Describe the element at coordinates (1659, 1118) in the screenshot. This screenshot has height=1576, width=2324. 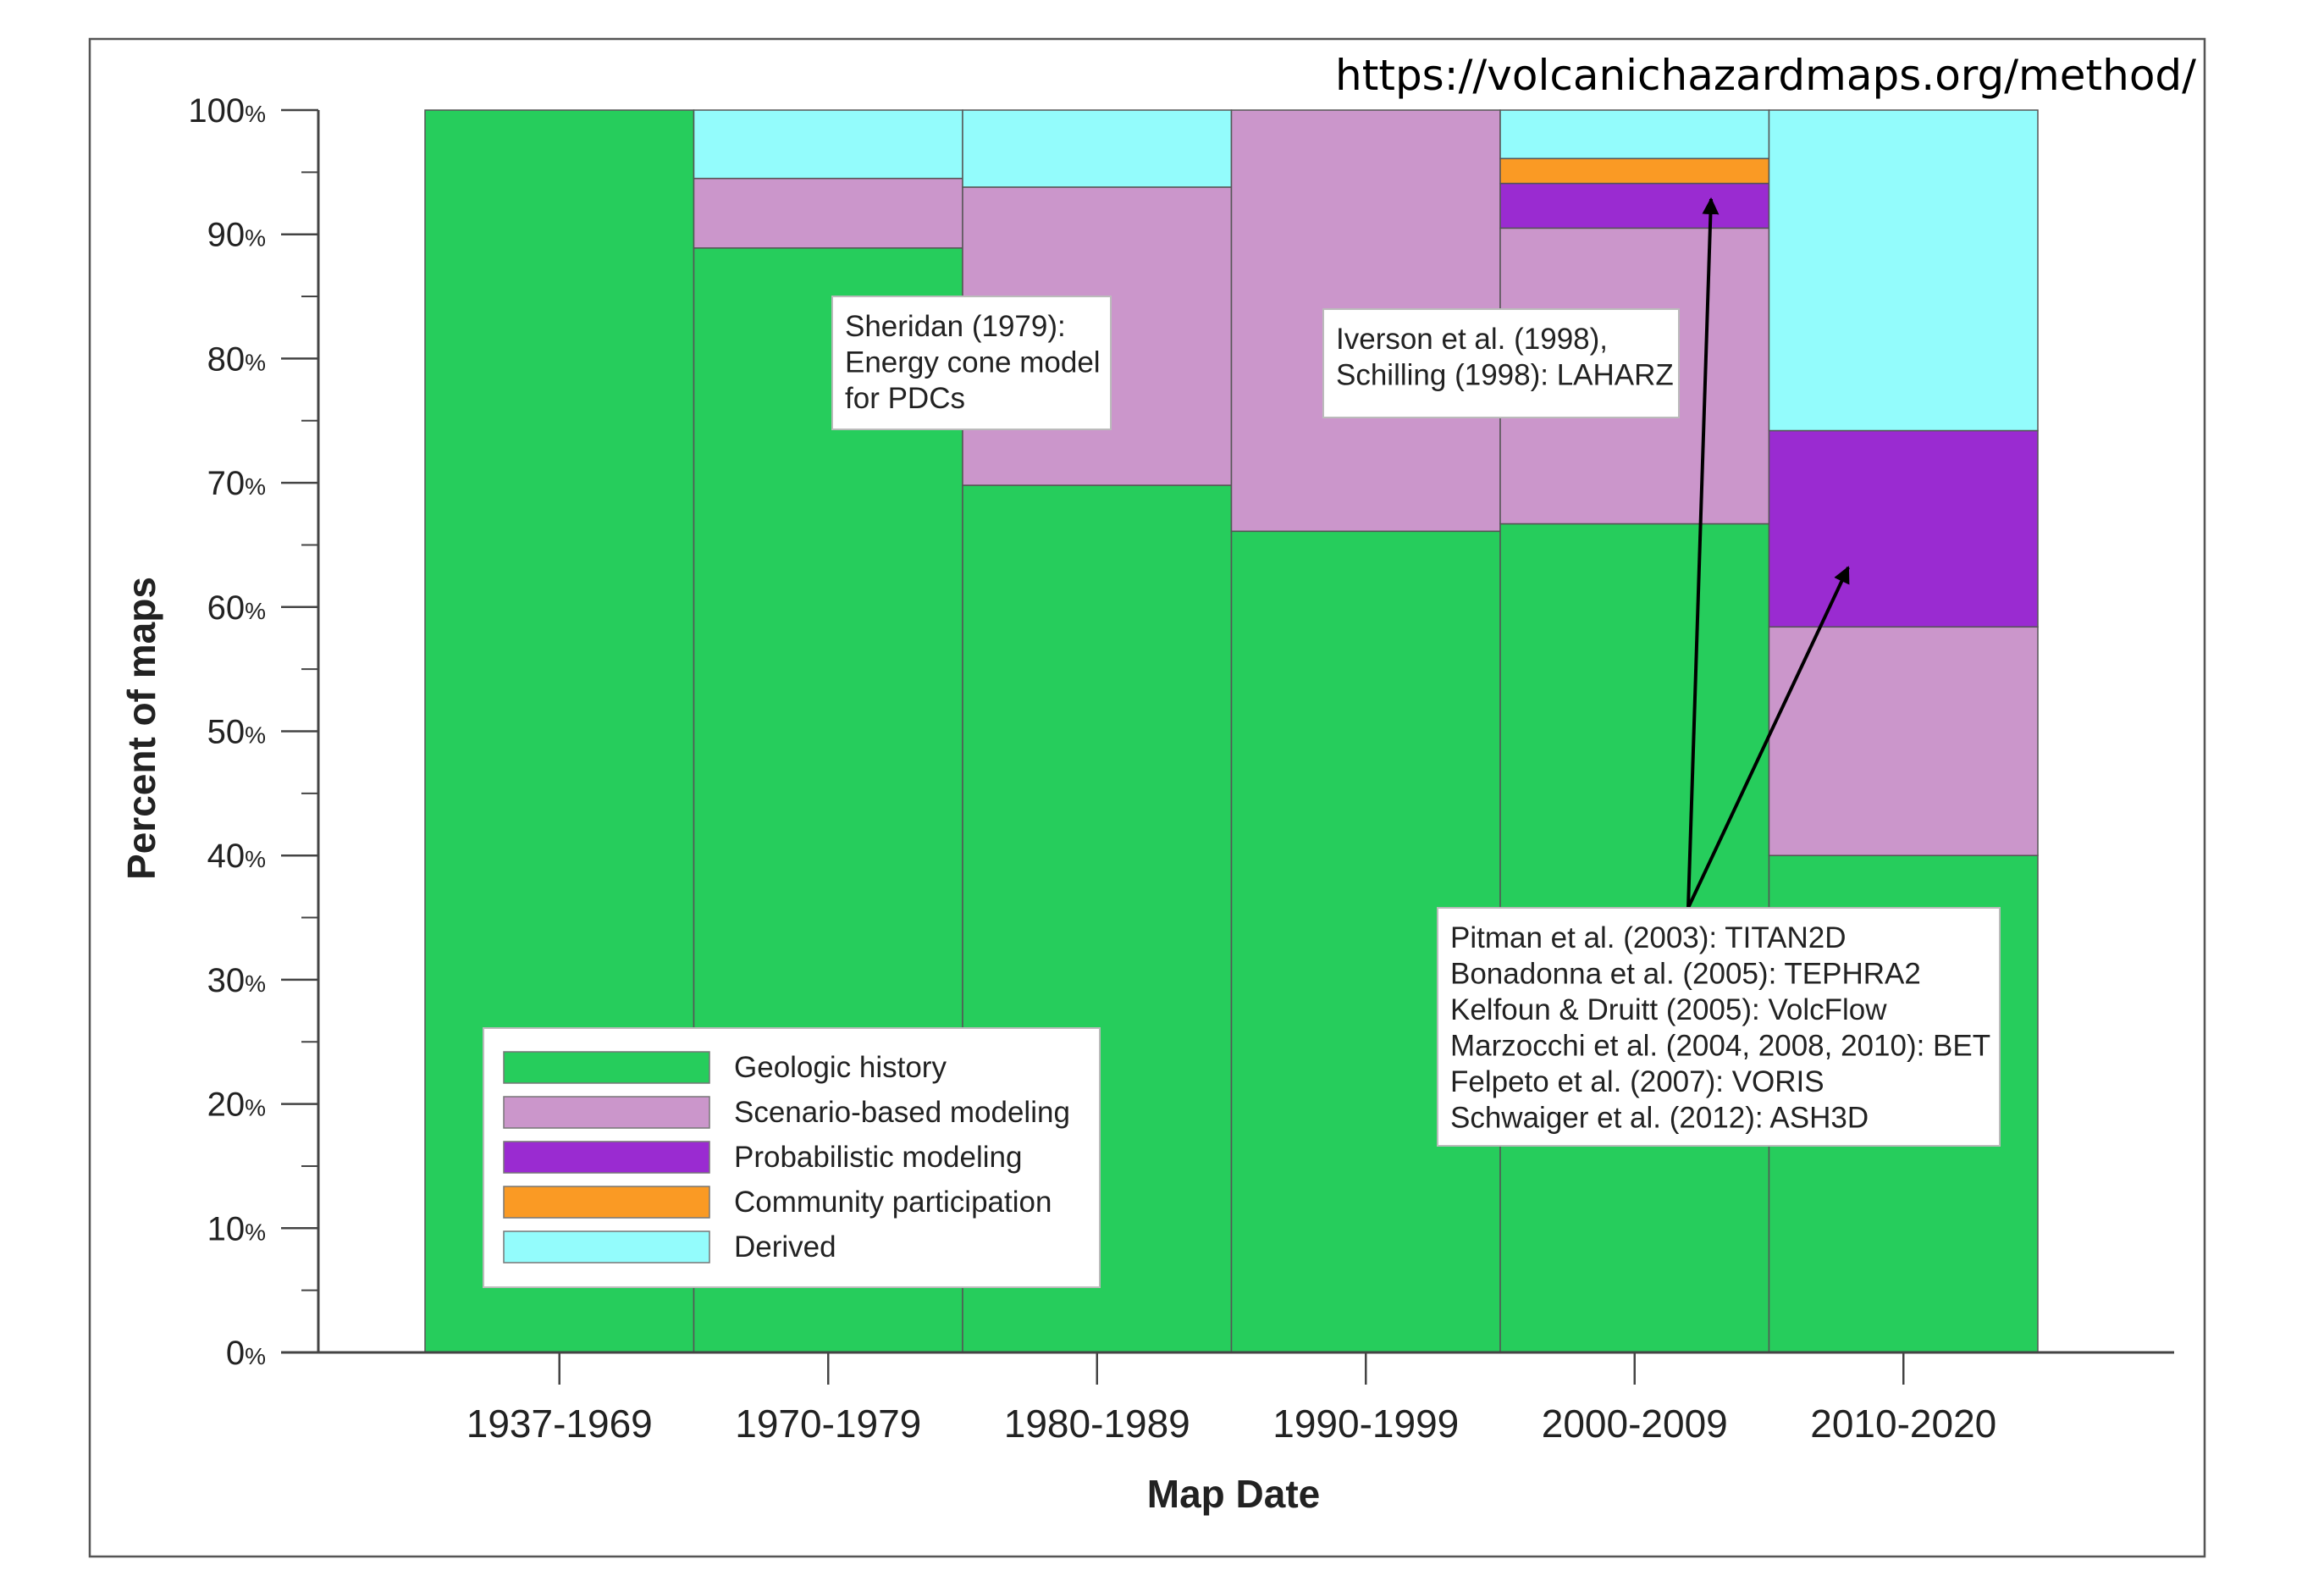
I see `annotation-line: Schwaiger et al. (2012): ASH3D` at that location.